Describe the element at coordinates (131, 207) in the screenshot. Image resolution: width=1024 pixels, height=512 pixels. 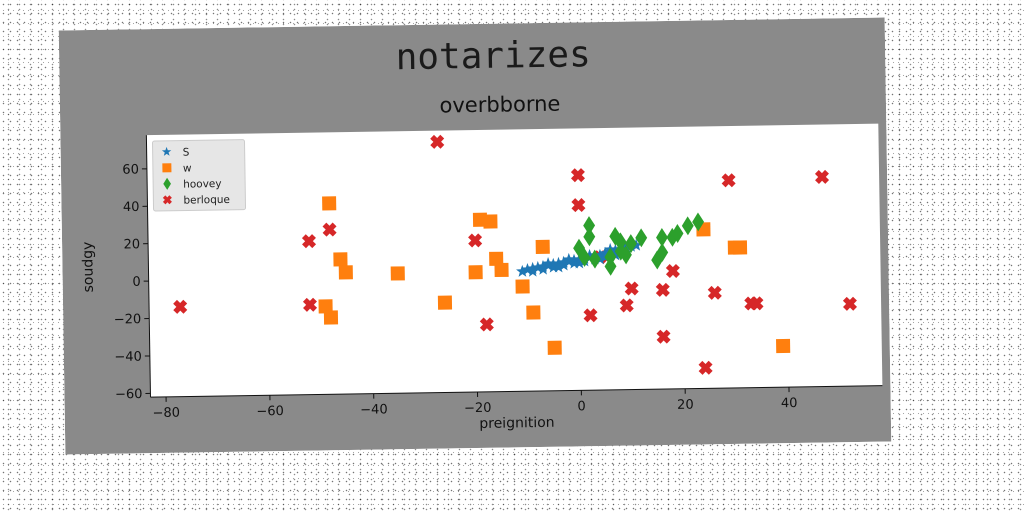
I see `y-tick-label: 40` at that location.